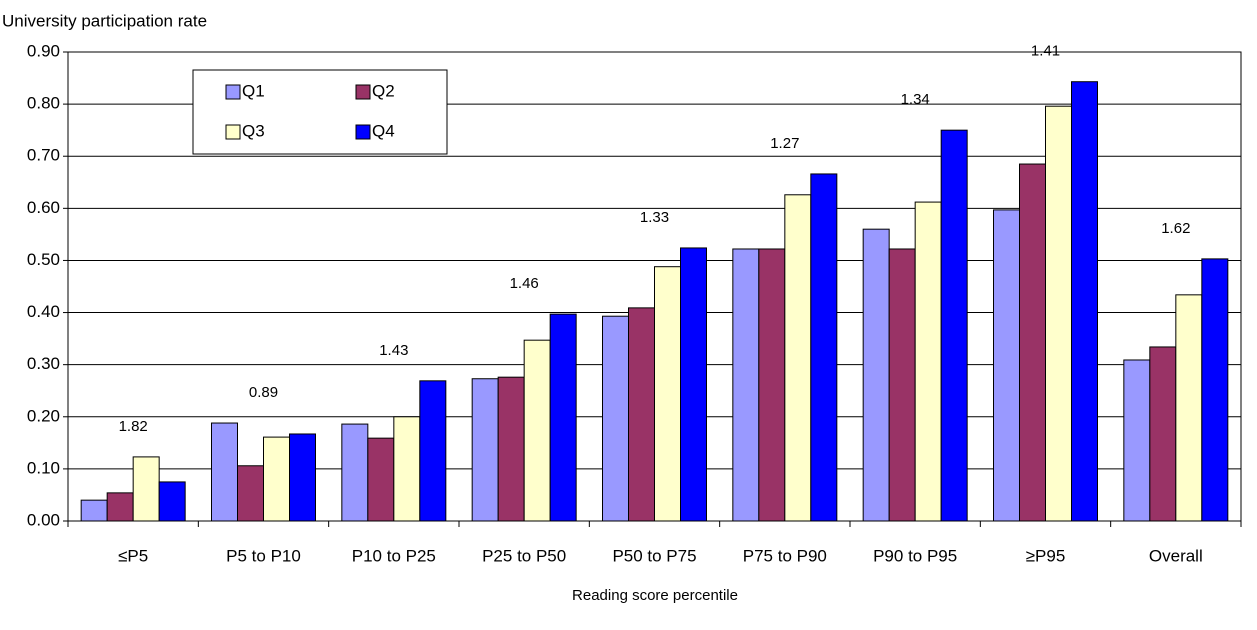  Describe the element at coordinates (1046, 555) in the screenshot. I see `x-tick-label: ≥P95` at that location.